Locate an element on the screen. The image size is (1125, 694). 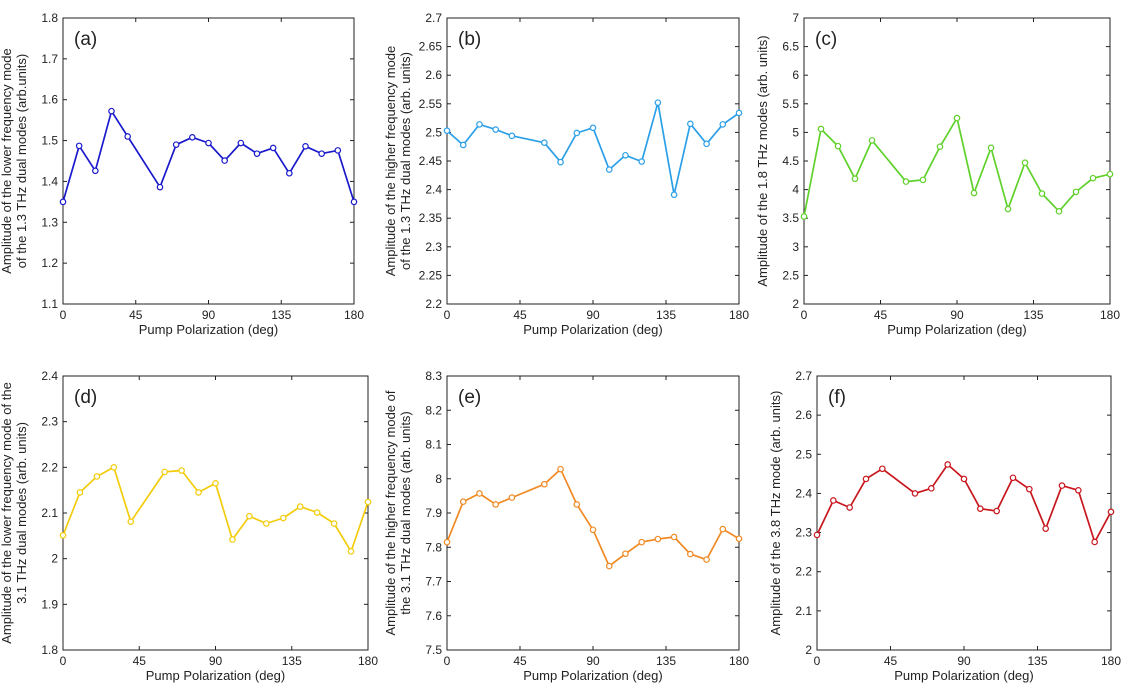
y-tick-label: 2.7 is located at coordinates (803, 376).